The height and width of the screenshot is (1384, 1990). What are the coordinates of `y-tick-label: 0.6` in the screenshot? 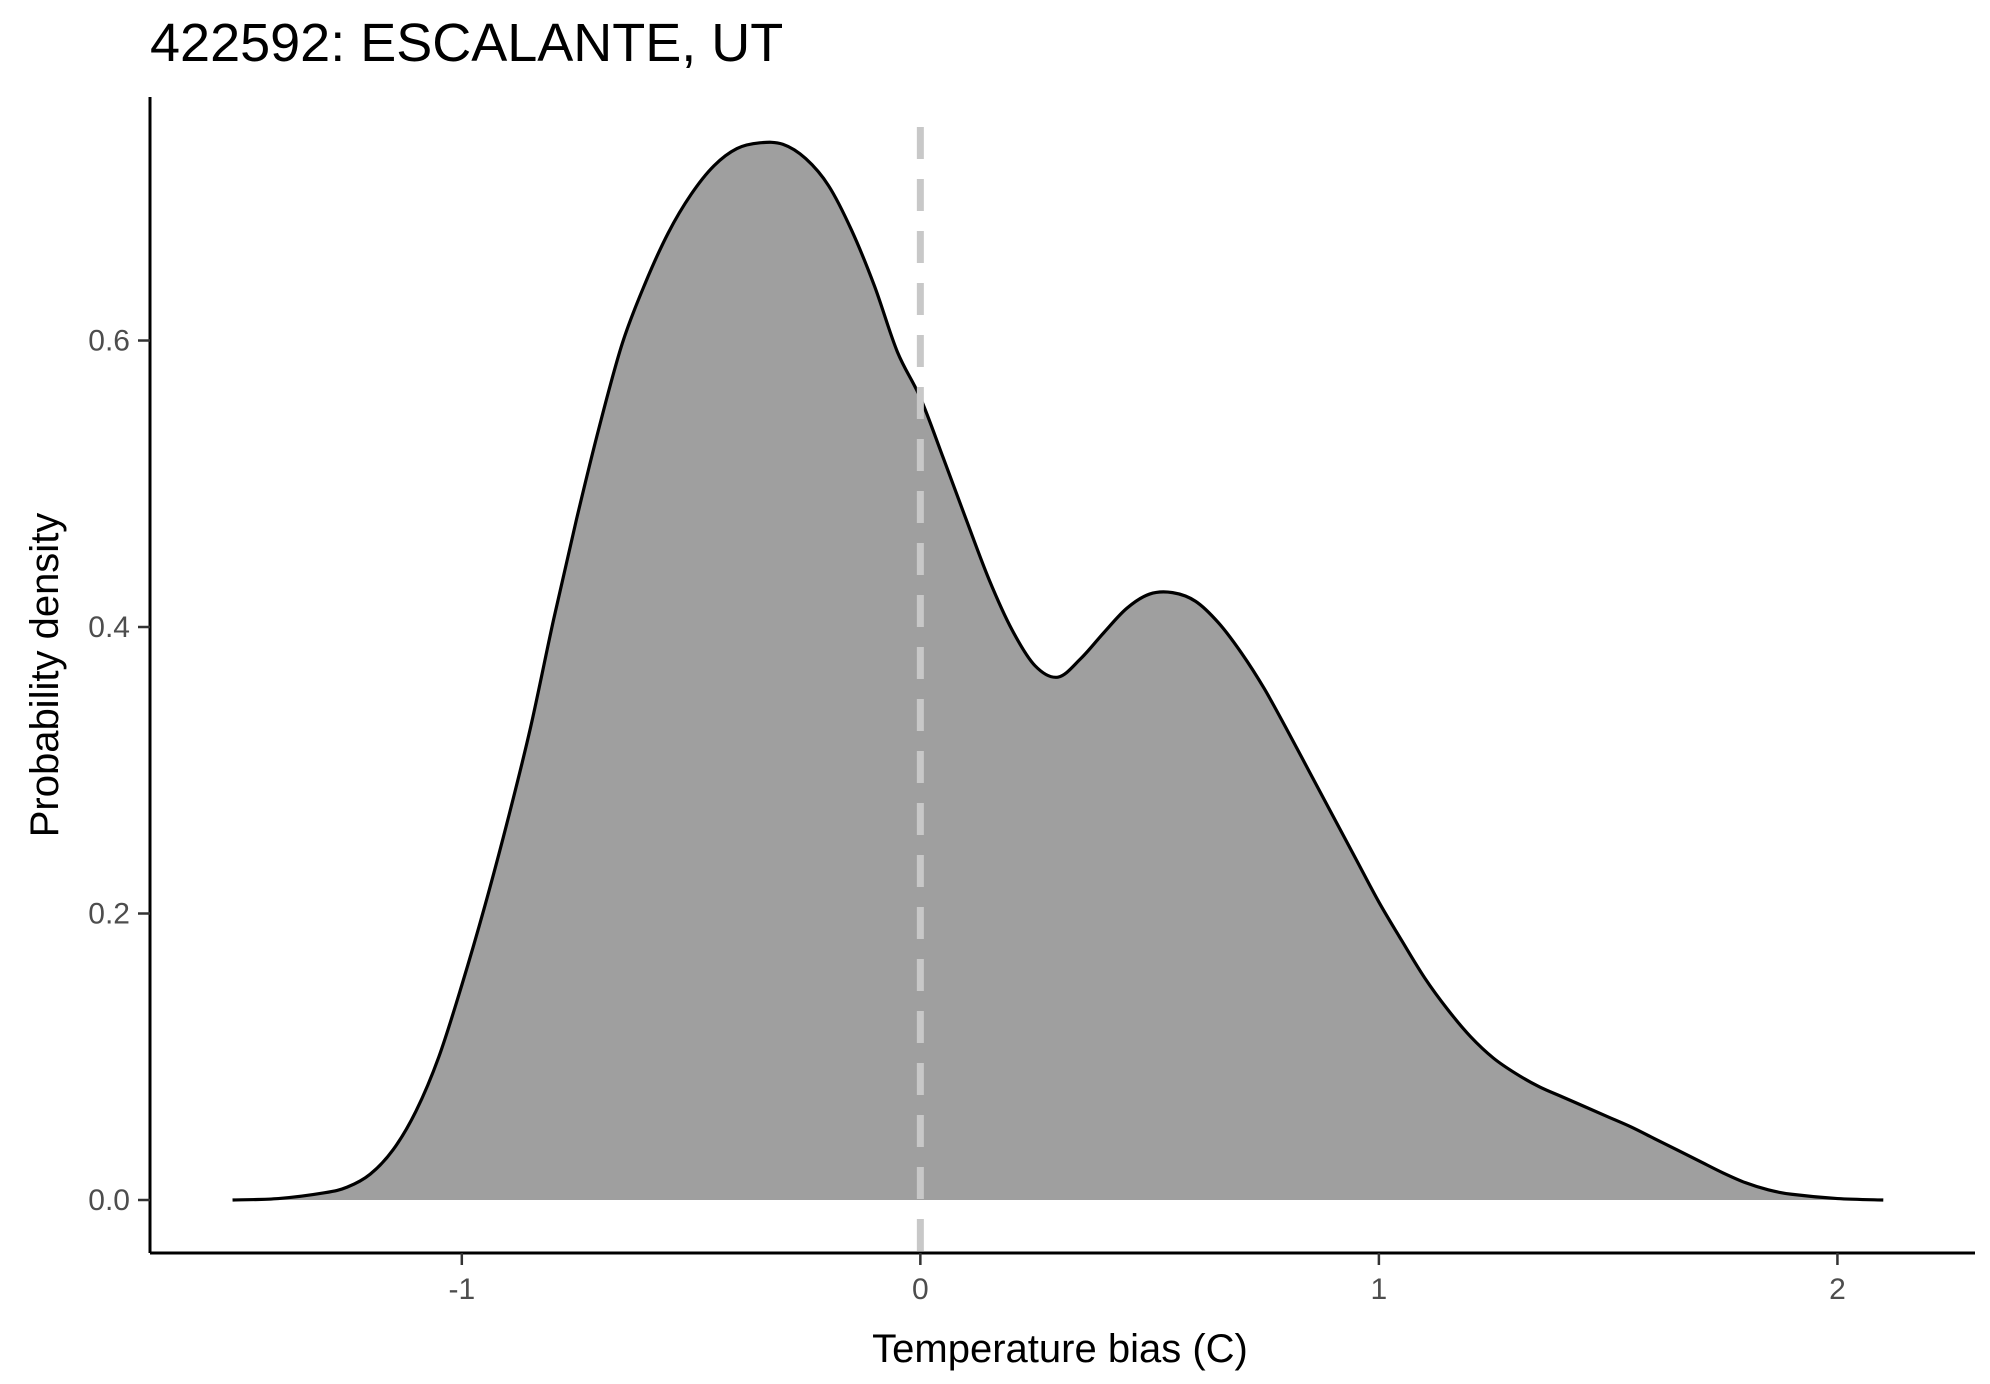 It's located at (109, 341).